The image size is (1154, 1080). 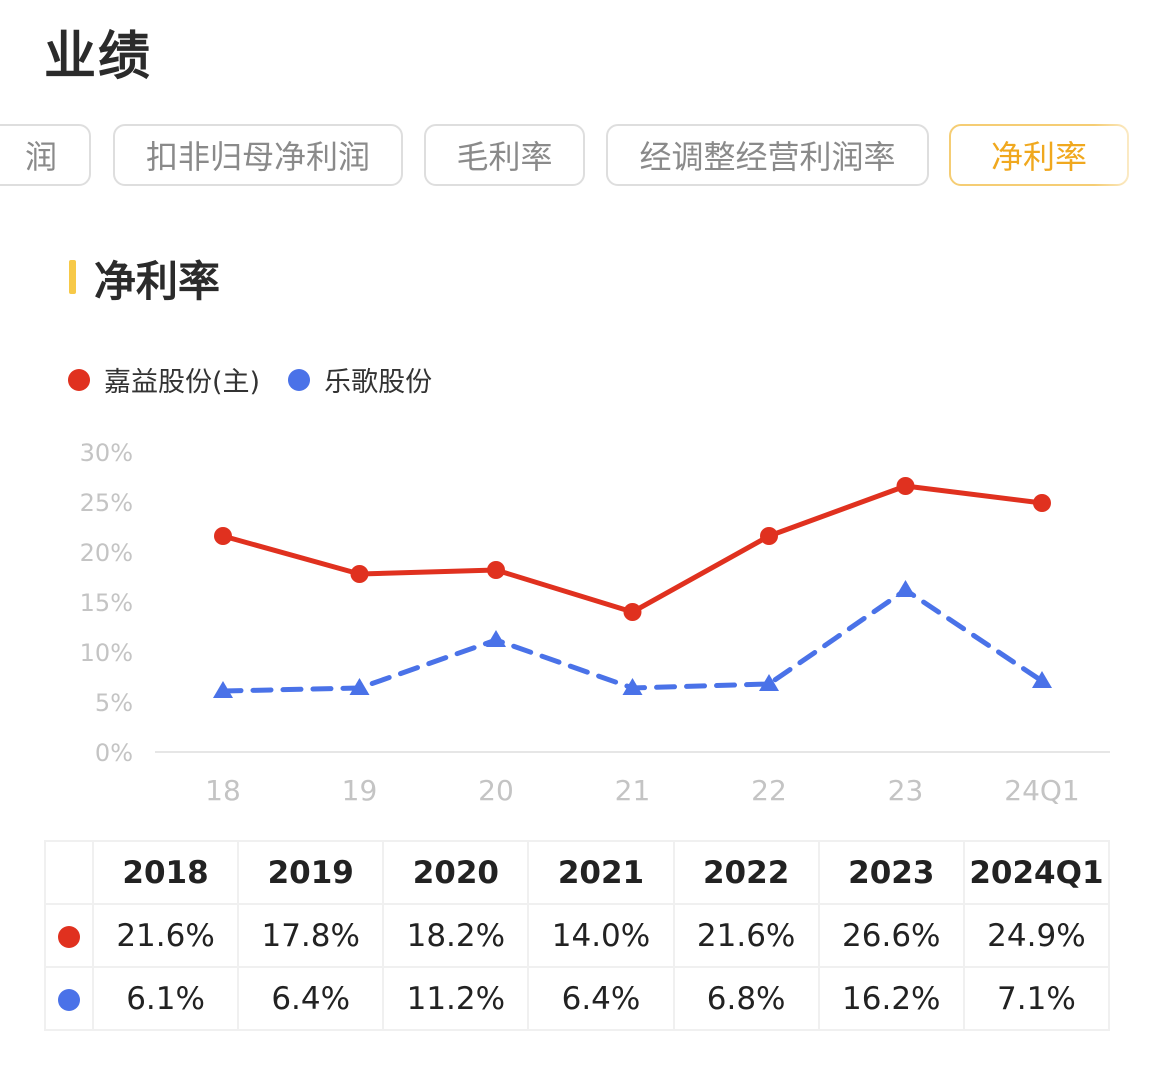 I want to click on tab-net-profit-partial: 润, so click(x=45, y=155).